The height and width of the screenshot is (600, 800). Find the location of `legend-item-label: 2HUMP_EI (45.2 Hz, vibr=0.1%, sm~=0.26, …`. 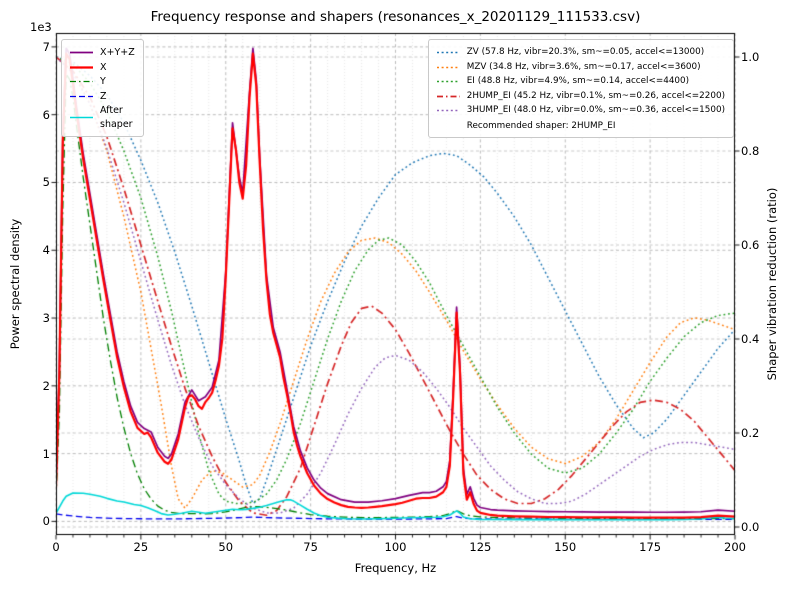

legend-item-label: 2HUMP_EI (45.2 Hz, vibr=0.1%, sm~=0.26, … is located at coordinates (595, 95).